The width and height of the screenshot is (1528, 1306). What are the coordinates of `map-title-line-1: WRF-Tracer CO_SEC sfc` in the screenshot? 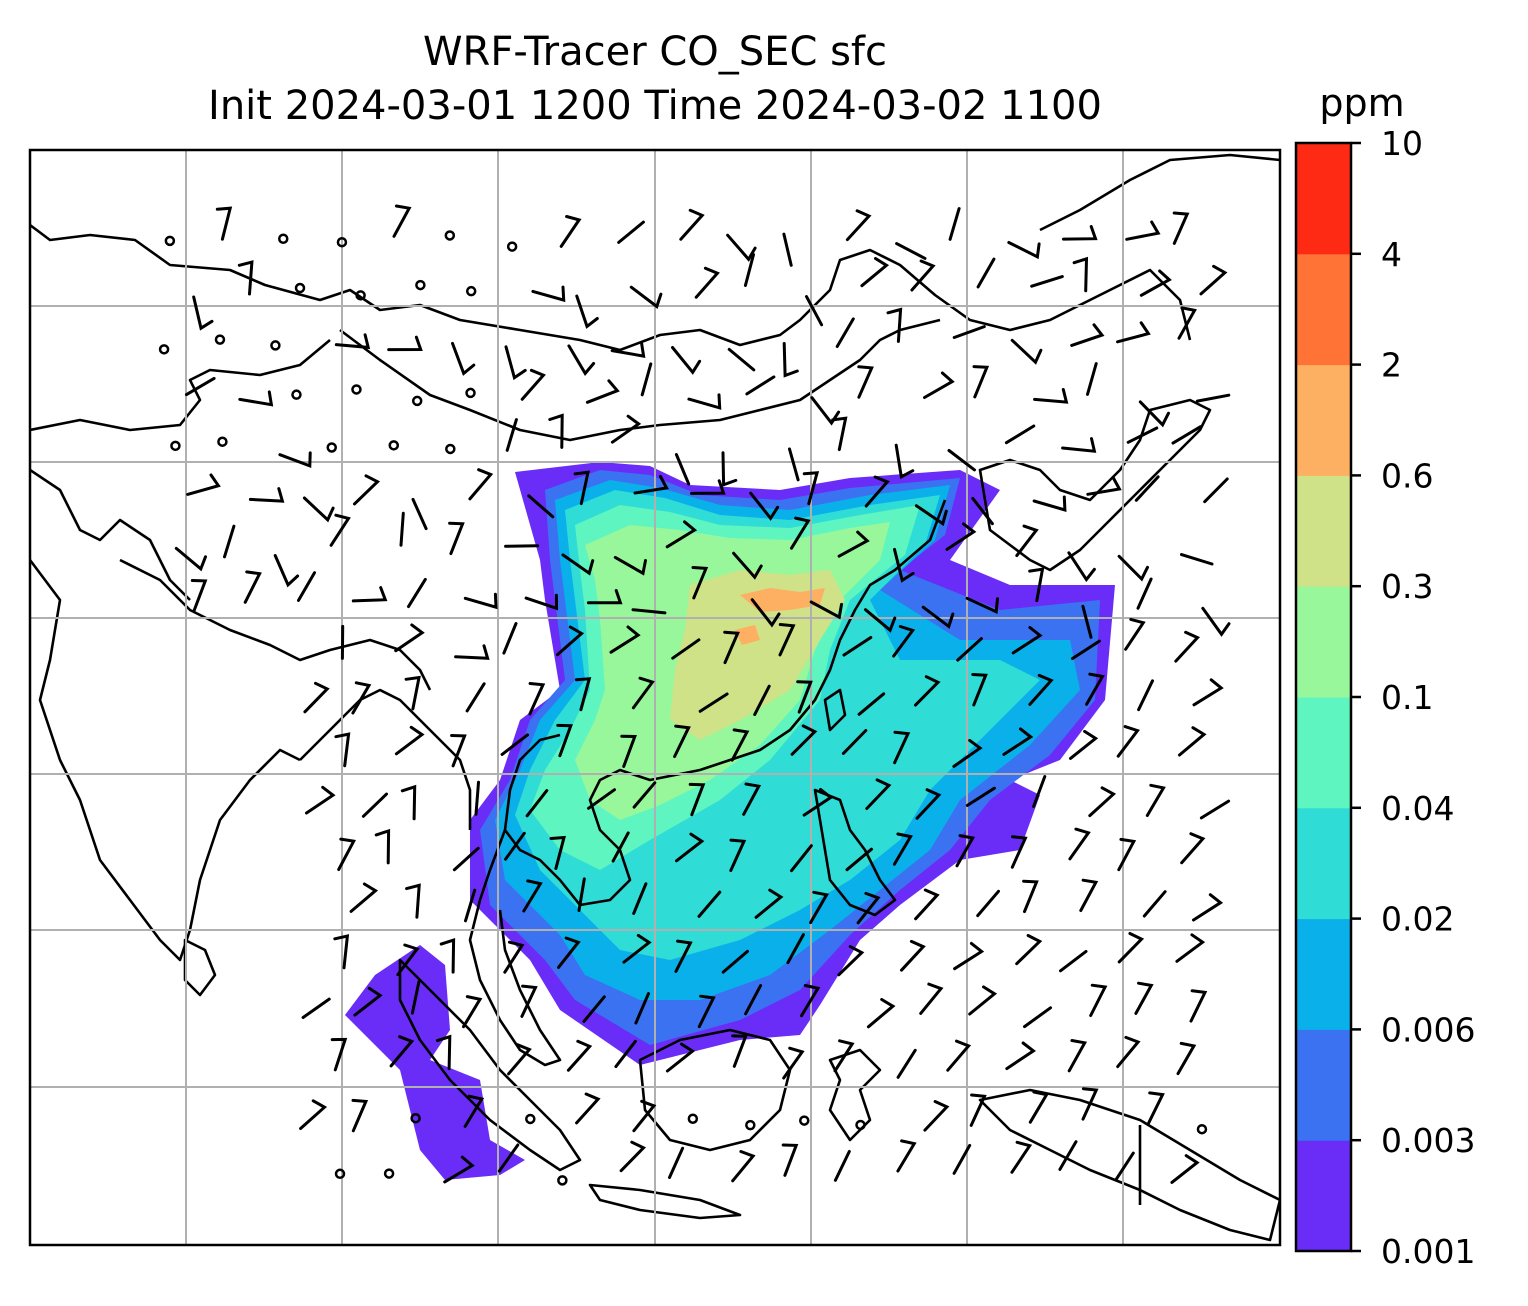 It's located at (655, 52).